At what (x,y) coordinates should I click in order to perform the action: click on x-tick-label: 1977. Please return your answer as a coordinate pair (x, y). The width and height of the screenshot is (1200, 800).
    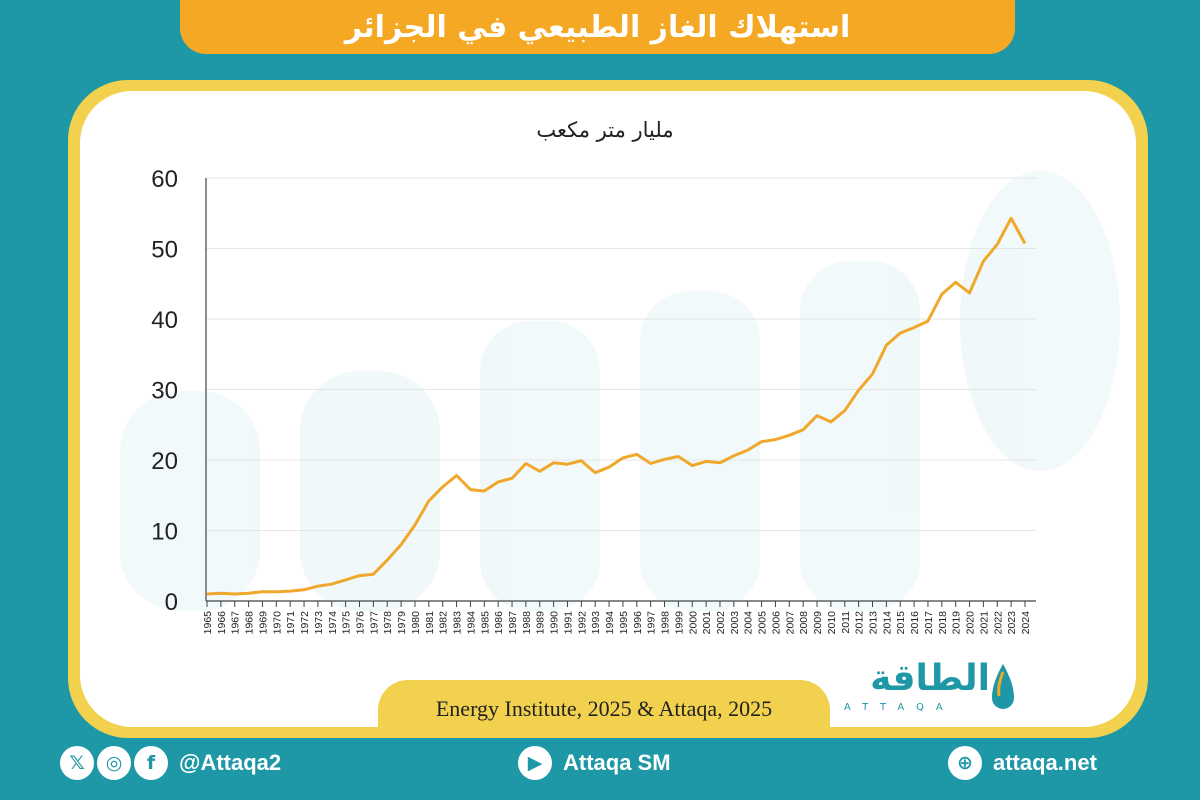
    Looking at the image, I should click on (374, 623).